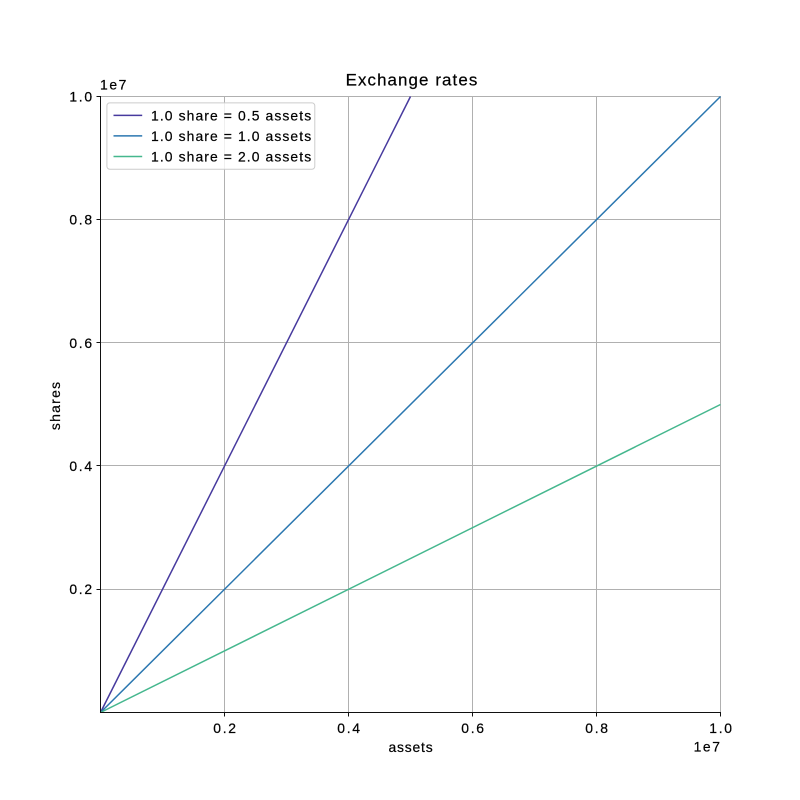 This screenshot has height=800, width=800. What do you see at coordinates (55, 406) in the screenshot?
I see `svg-text: shares` at bounding box center [55, 406].